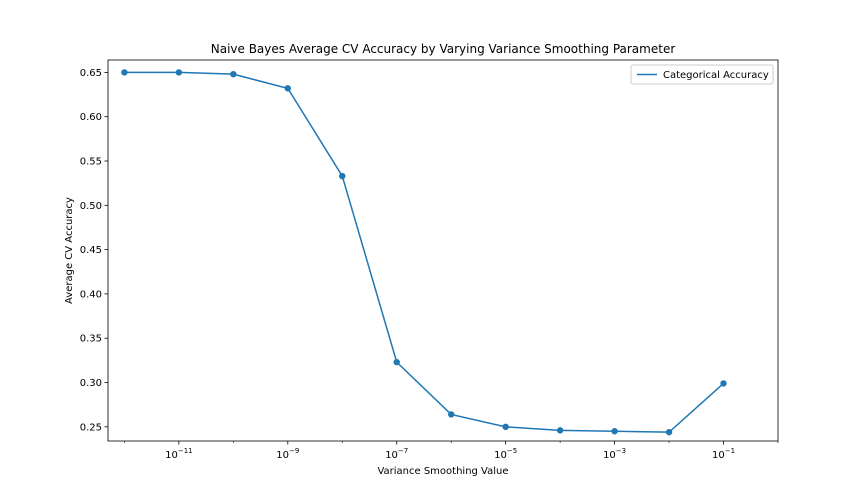 This screenshot has width=864, height=504. Describe the element at coordinates (91, 294) in the screenshot. I see `y-tick-label: 0.40` at that location.